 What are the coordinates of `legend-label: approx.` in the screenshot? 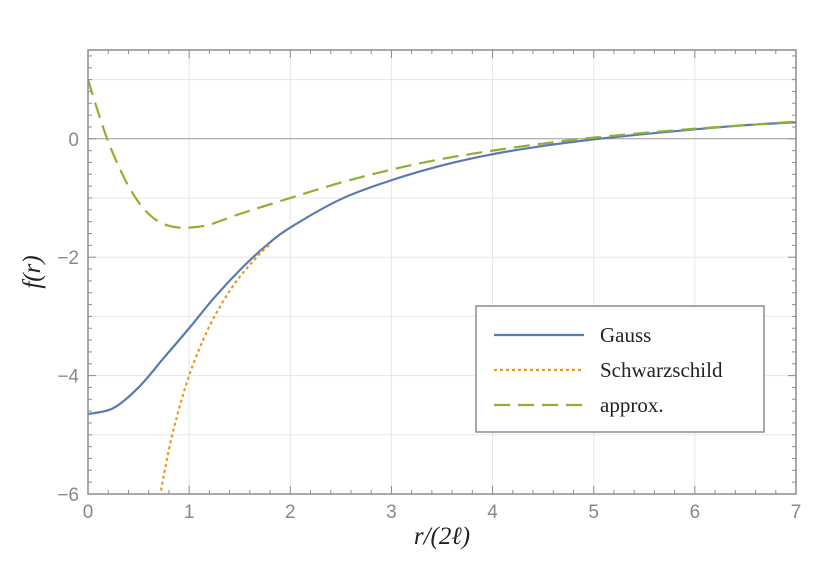 It's located at (632, 405).